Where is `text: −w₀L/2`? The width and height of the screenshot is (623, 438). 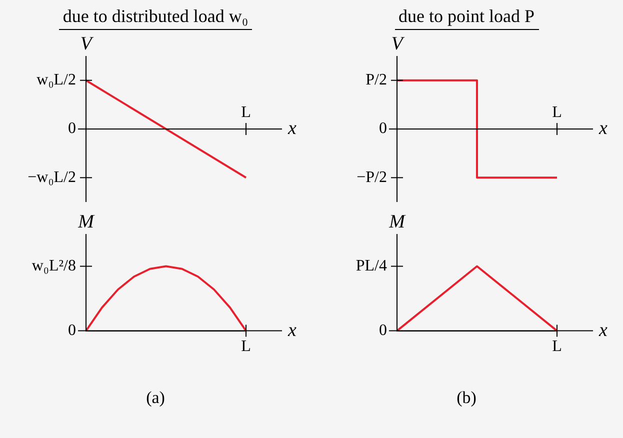
text: −w₀L/2 is located at coordinates (51, 177).